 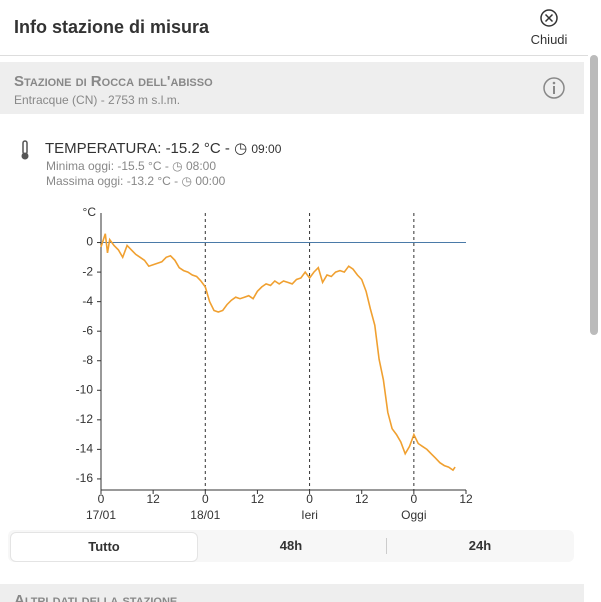 What do you see at coordinates (413, 515) in the screenshot?
I see `day-label: Oggi` at bounding box center [413, 515].